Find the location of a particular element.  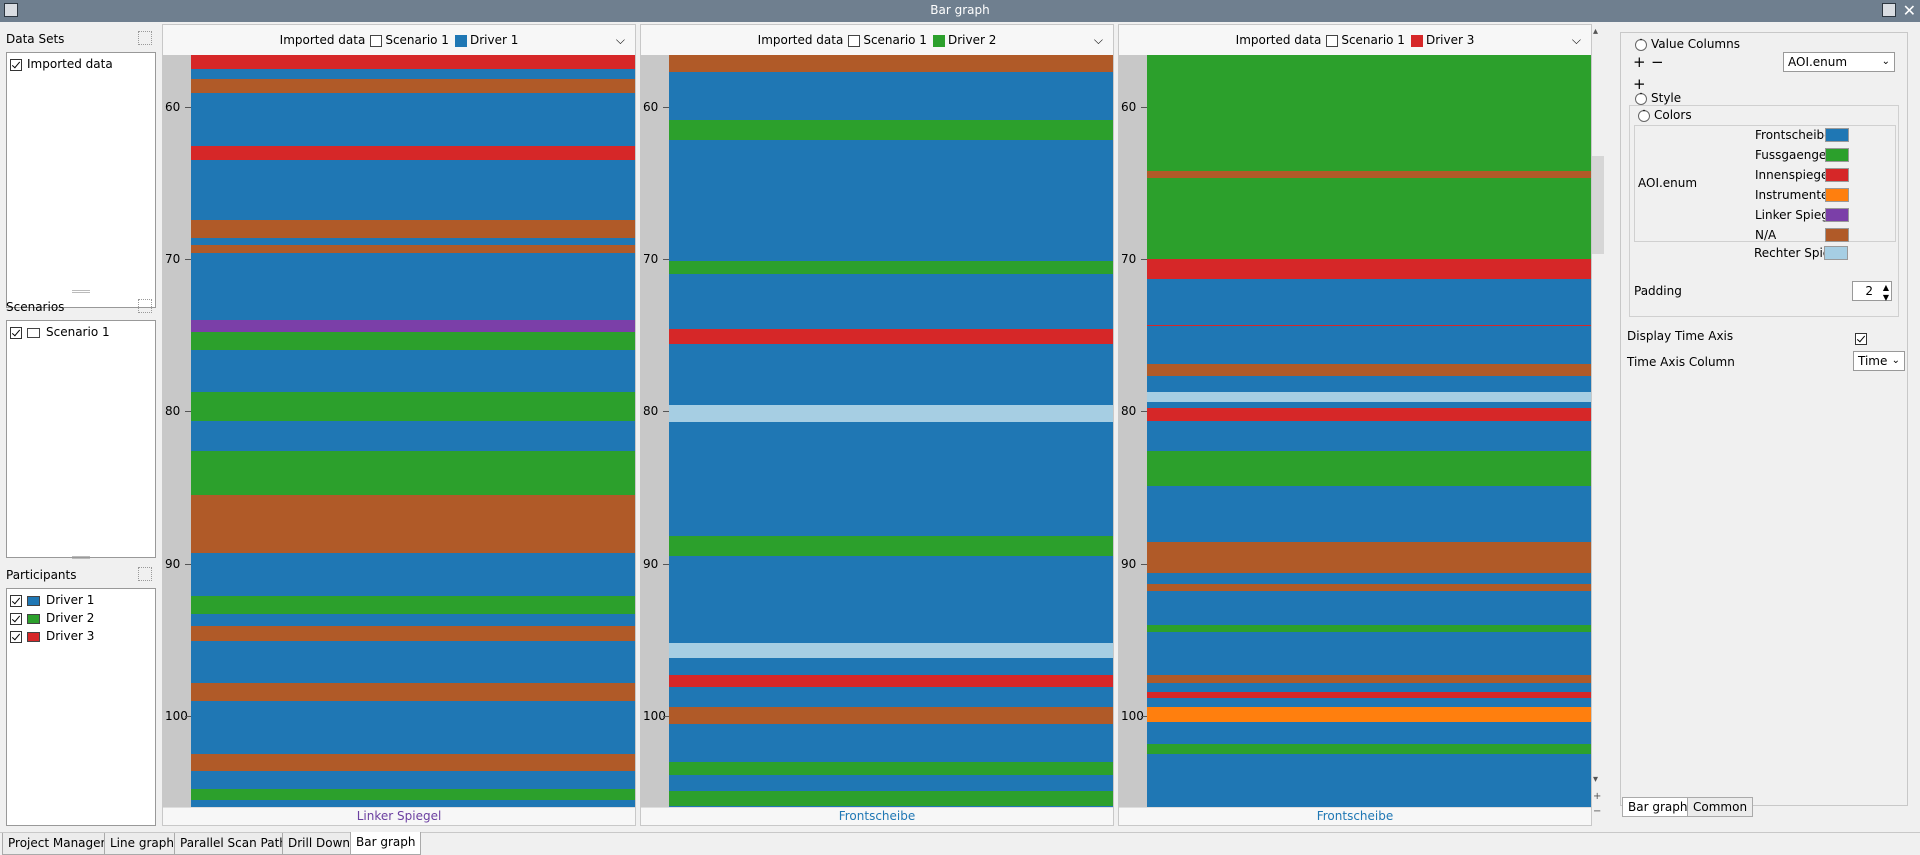

time-axis-column-select: Time ⌄ is located at coordinates (1879, 361).